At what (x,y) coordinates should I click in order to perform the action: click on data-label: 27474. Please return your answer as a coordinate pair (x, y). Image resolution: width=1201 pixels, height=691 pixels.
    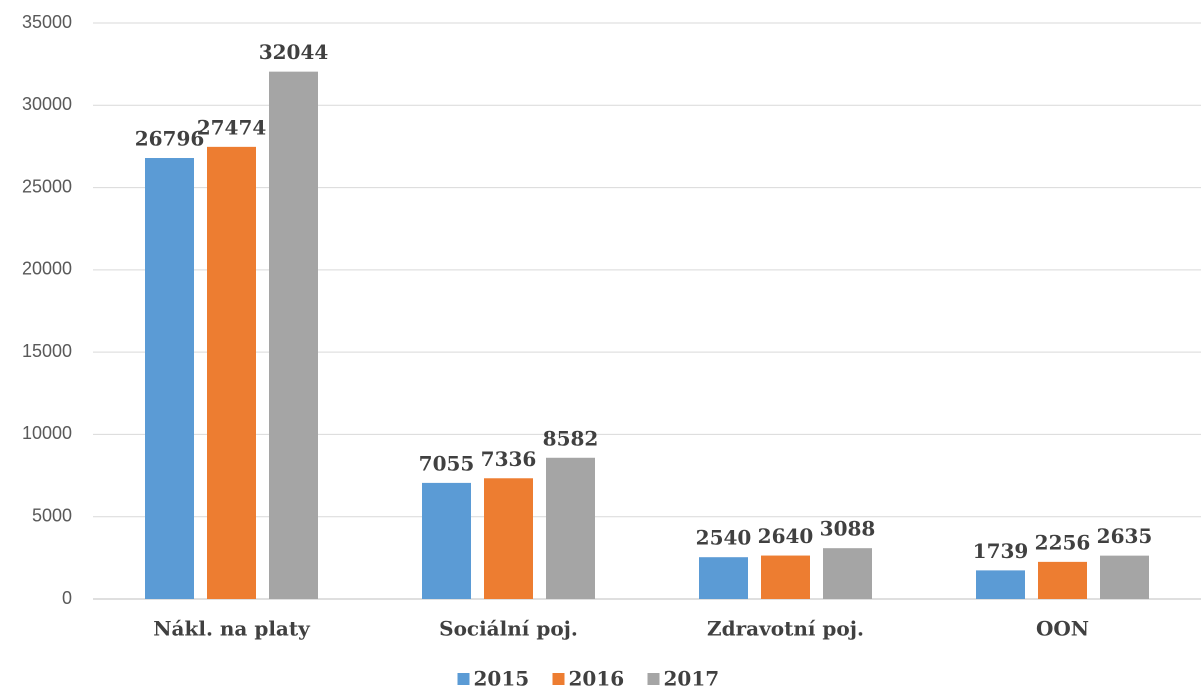
    Looking at the image, I should click on (232, 127).